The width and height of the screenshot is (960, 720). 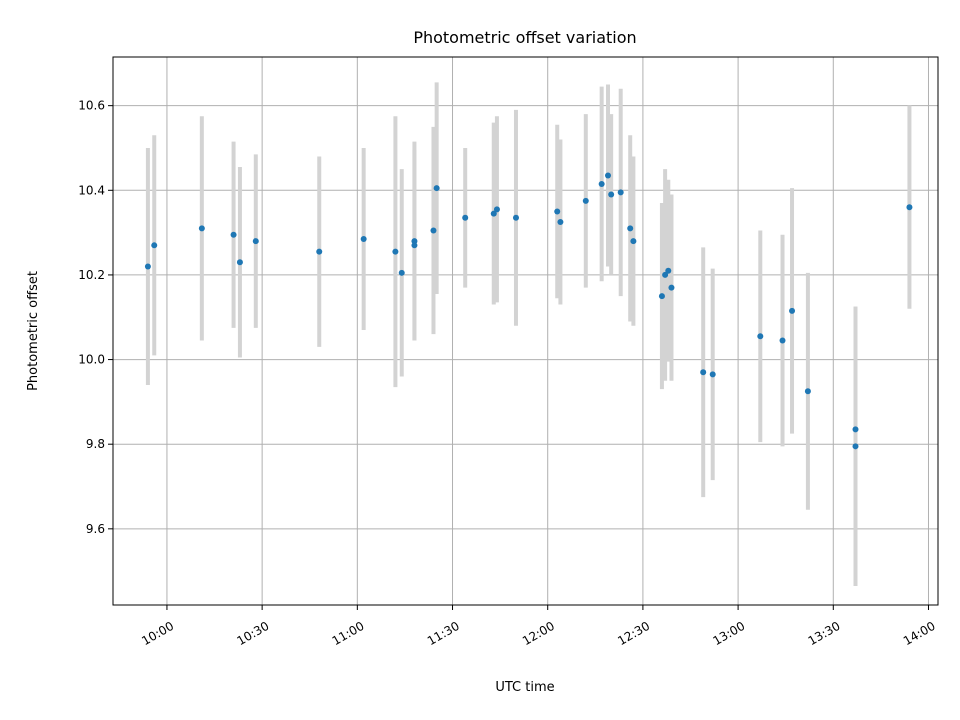 I want to click on y-tick-label: 10.6, so click(x=91, y=106).